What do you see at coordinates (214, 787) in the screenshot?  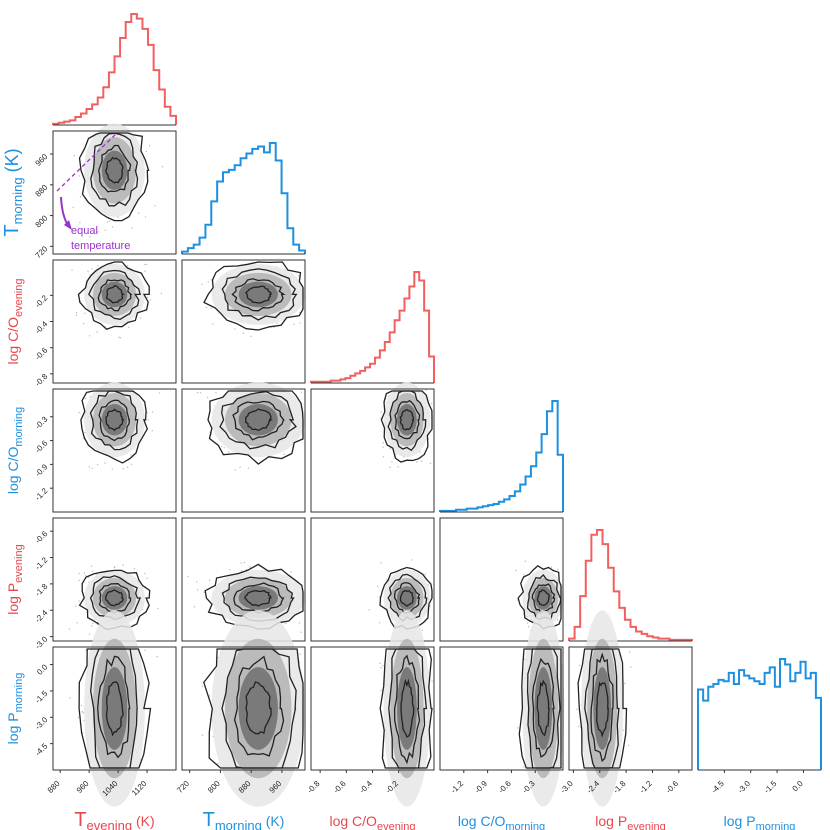 I see `x-tick-label: 800` at bounding box center [214, 787].